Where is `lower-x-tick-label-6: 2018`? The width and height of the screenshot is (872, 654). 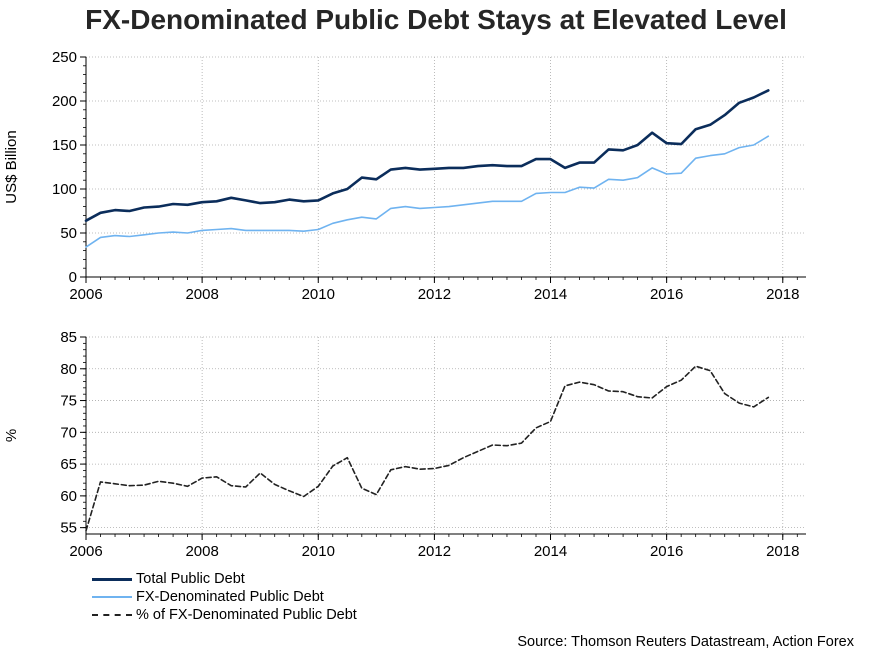
lower-x-tick-label-6: 2018 is located at coordinates (782, 551).